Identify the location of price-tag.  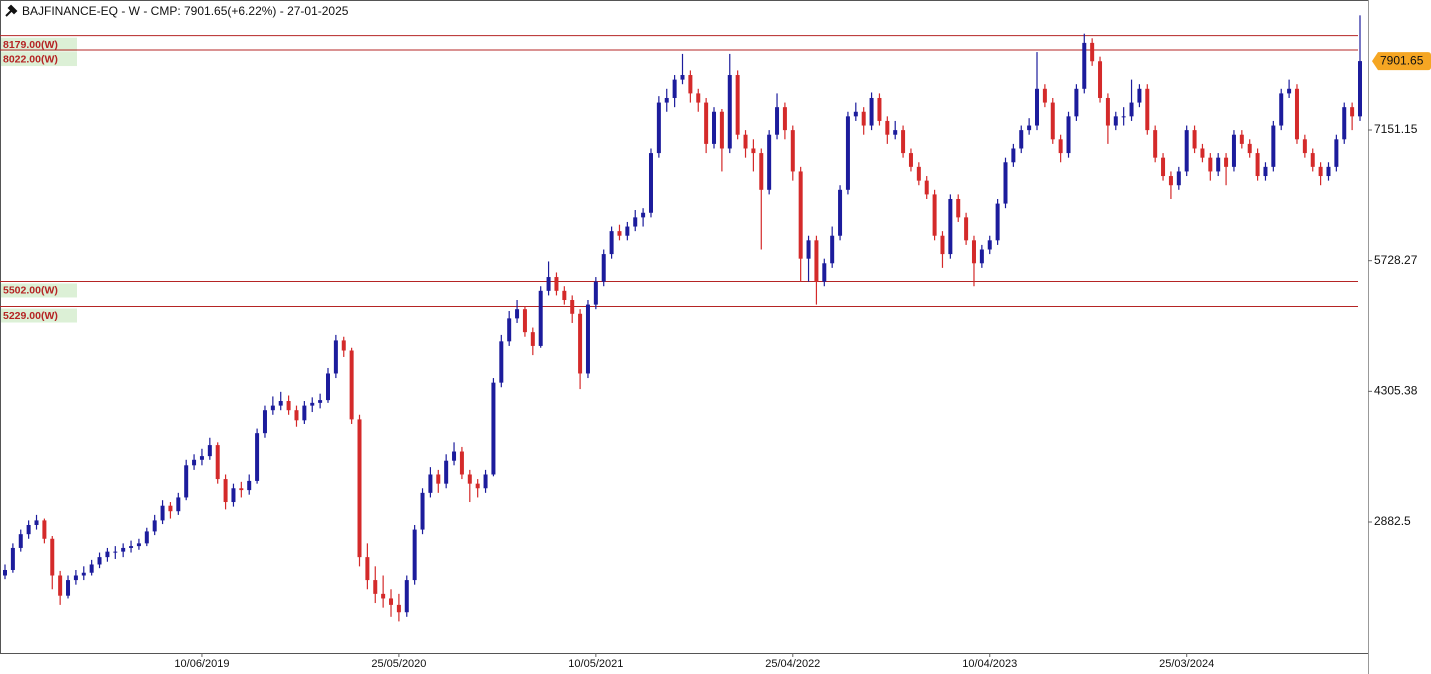
(1401, 61).